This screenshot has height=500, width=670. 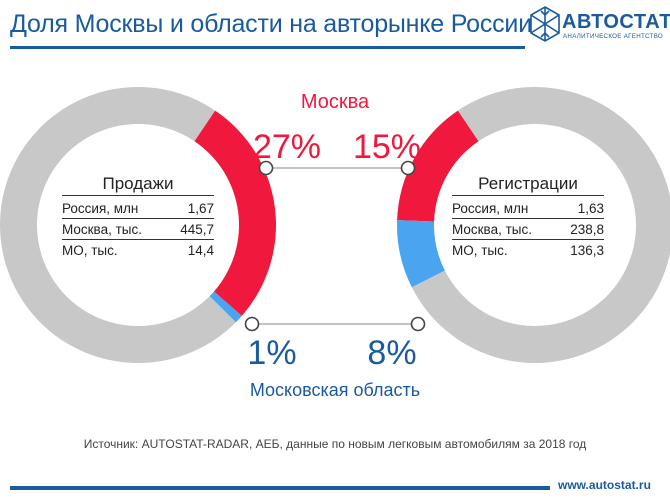 What do you see at coordinates (604, 485) in the screenshot?
I see `footer-link: www.autostat.ru` at bounding box center [604, 485].